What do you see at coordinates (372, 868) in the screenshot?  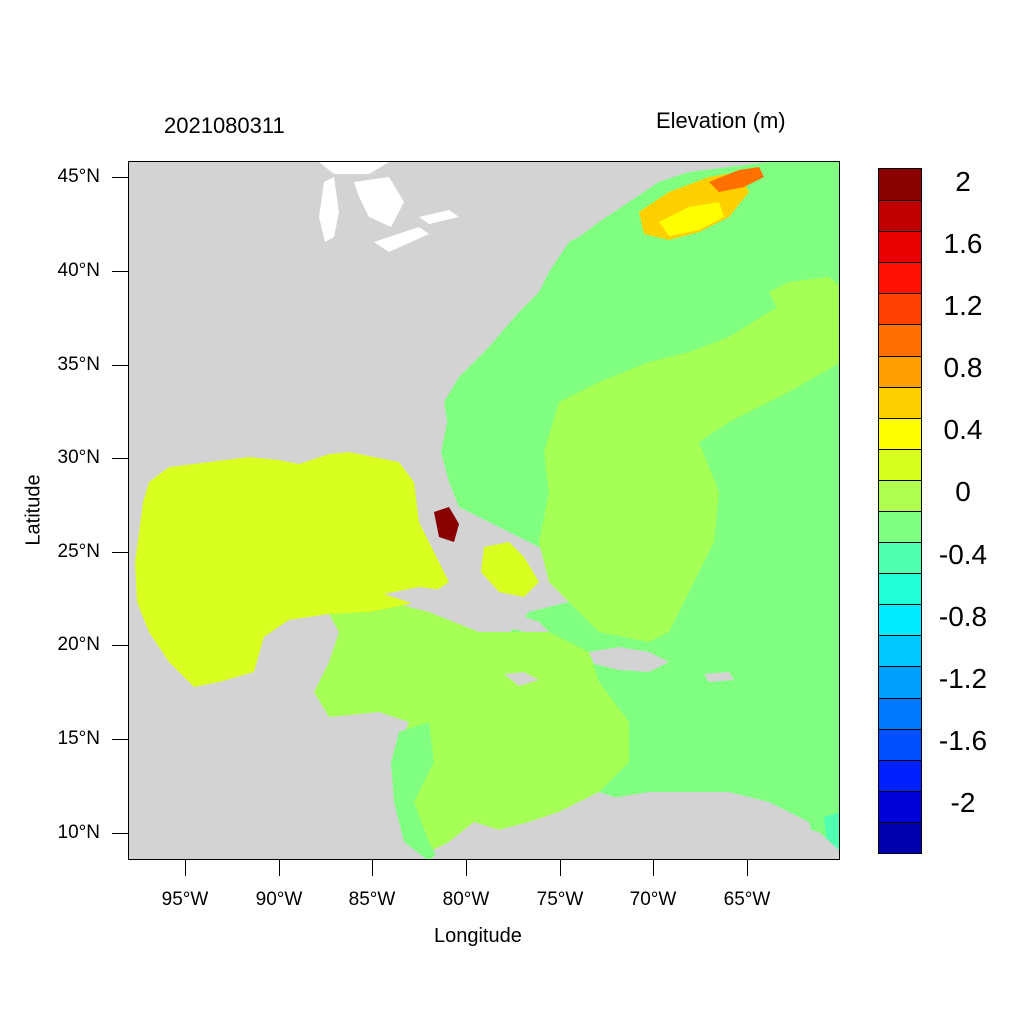 I see `xtick-85w` at bounding box center [372, 868].